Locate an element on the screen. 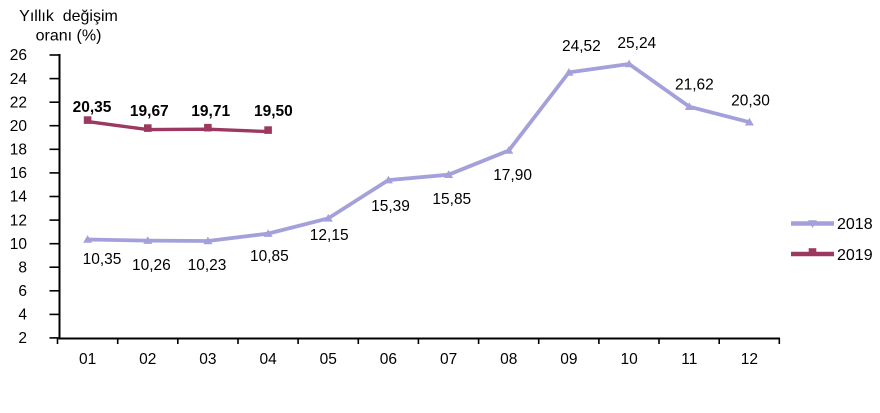  svg-text: 14 is located at coordinates (19, 197).